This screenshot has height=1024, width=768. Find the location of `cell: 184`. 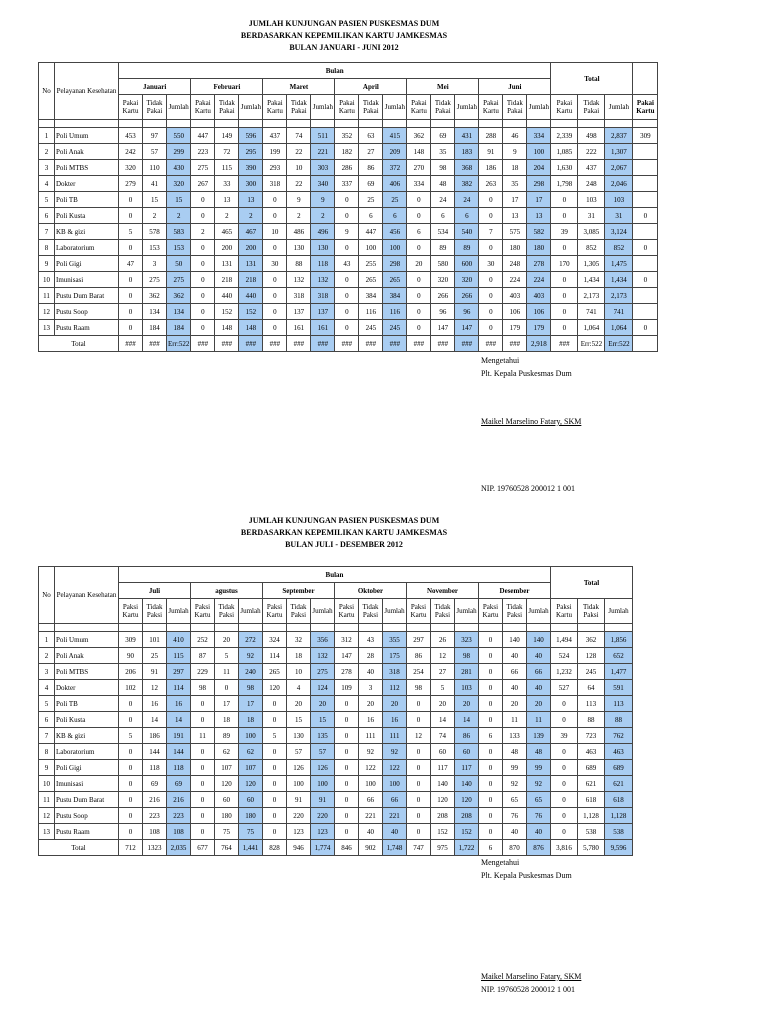

cell: 184 is located at coordinates (178, 327).